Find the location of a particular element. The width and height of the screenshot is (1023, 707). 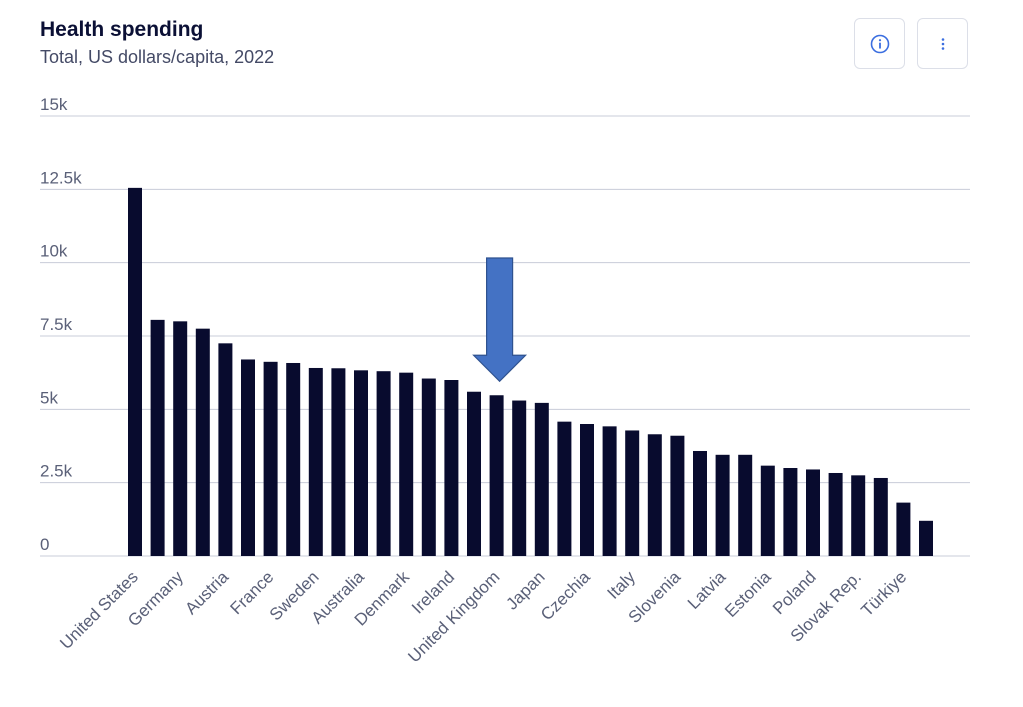

x-tick-label: Czechia is located at coordinates (565, 595).